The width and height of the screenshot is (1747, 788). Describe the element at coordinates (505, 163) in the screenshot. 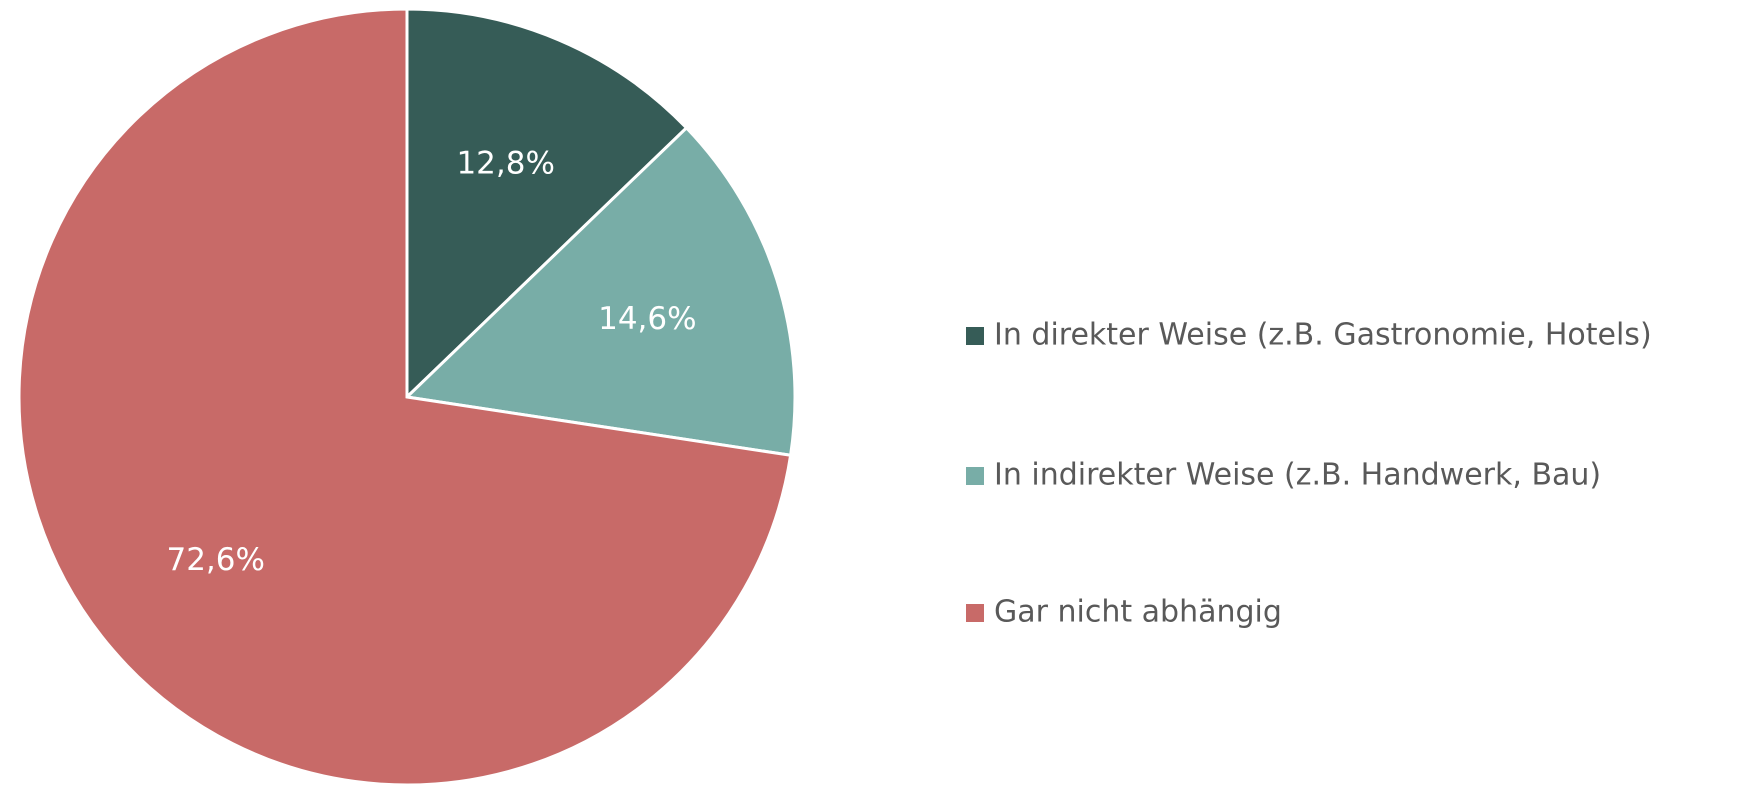

I see `value-label: 12,8%` at that location.